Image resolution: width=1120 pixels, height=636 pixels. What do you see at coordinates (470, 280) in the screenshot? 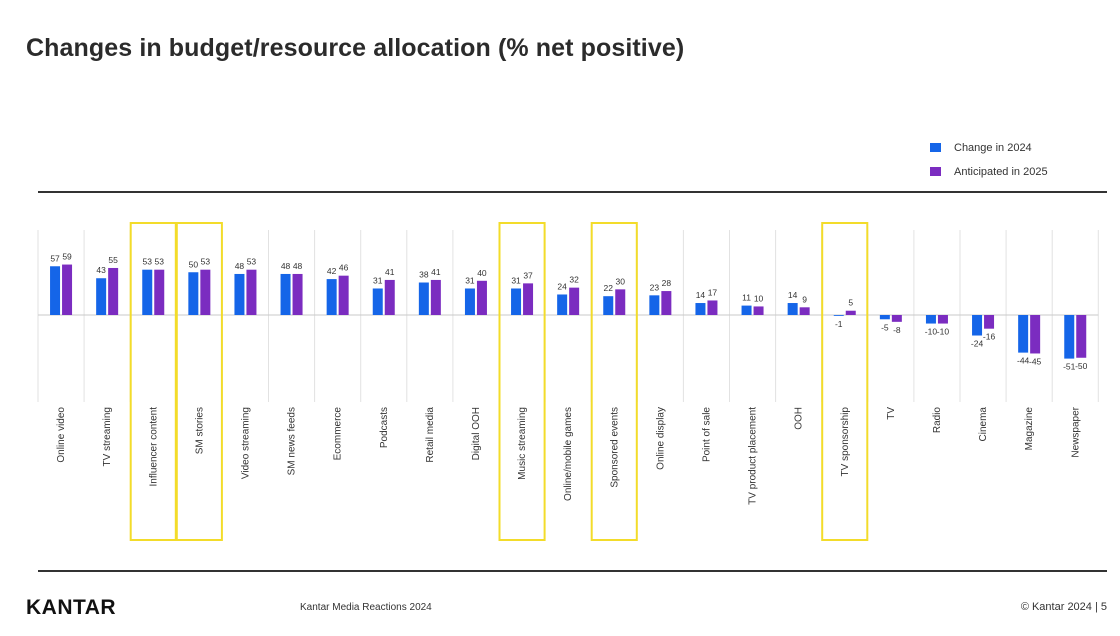
I see `value-label-2024-digital-ooh: 31` at bounding box center [470, 280].